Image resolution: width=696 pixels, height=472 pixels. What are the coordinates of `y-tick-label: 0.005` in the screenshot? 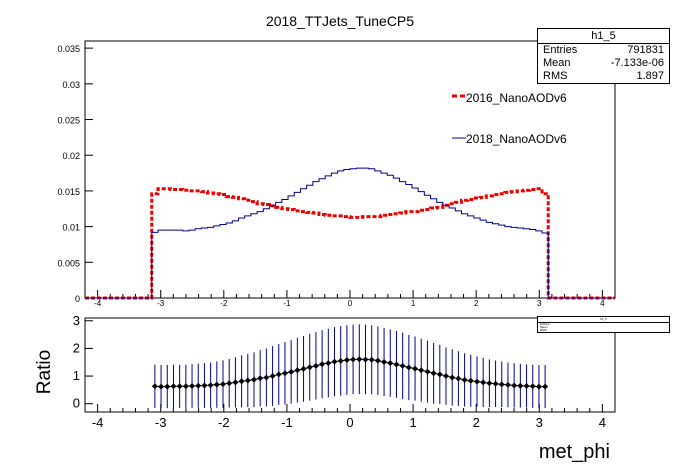 It's located at (68, 263).